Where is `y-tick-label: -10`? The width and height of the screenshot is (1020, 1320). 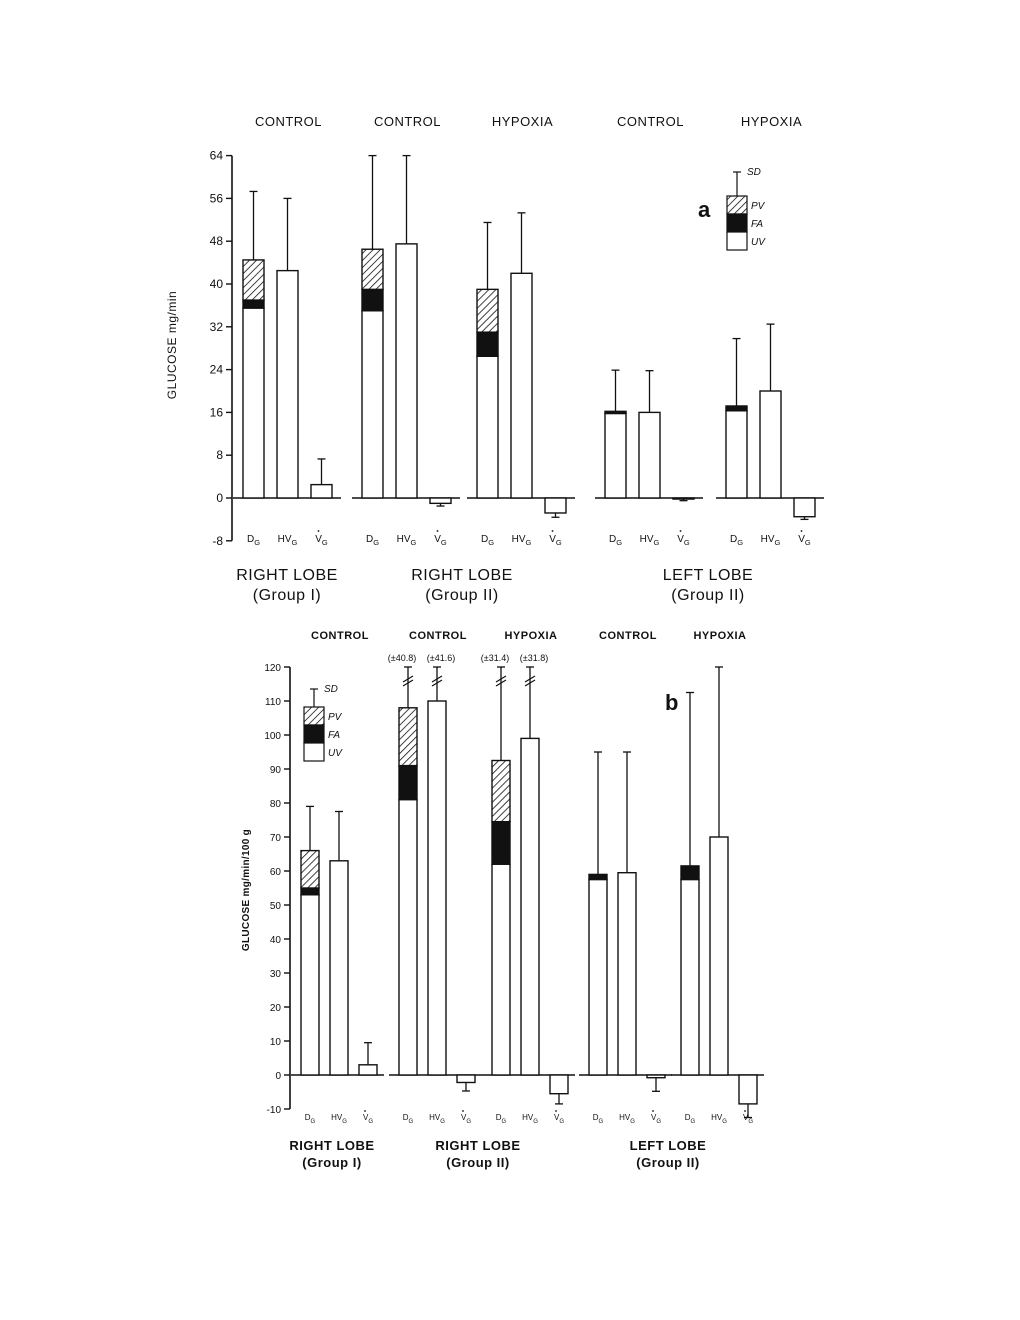 y-tick-label: -10 is located at coordinates (274, 1110).